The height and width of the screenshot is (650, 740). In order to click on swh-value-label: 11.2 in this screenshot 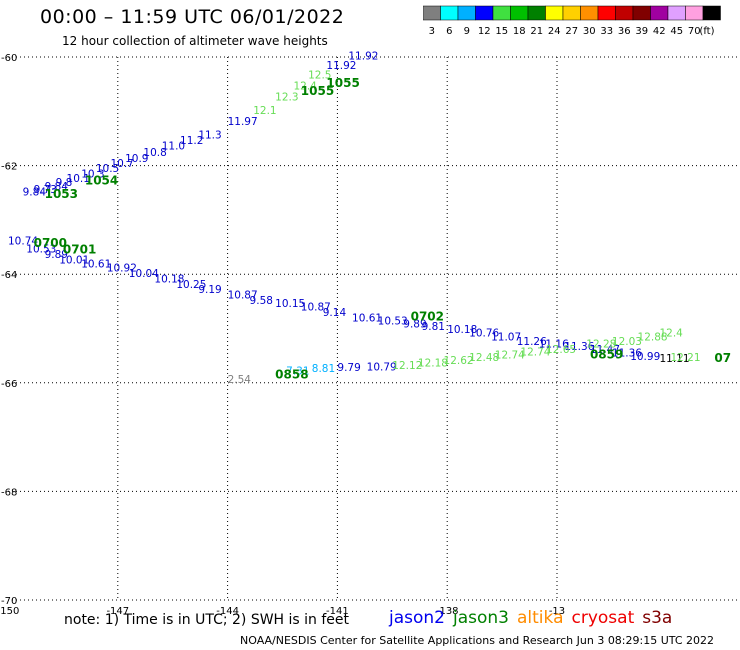, I will do `click(191, 141)`.